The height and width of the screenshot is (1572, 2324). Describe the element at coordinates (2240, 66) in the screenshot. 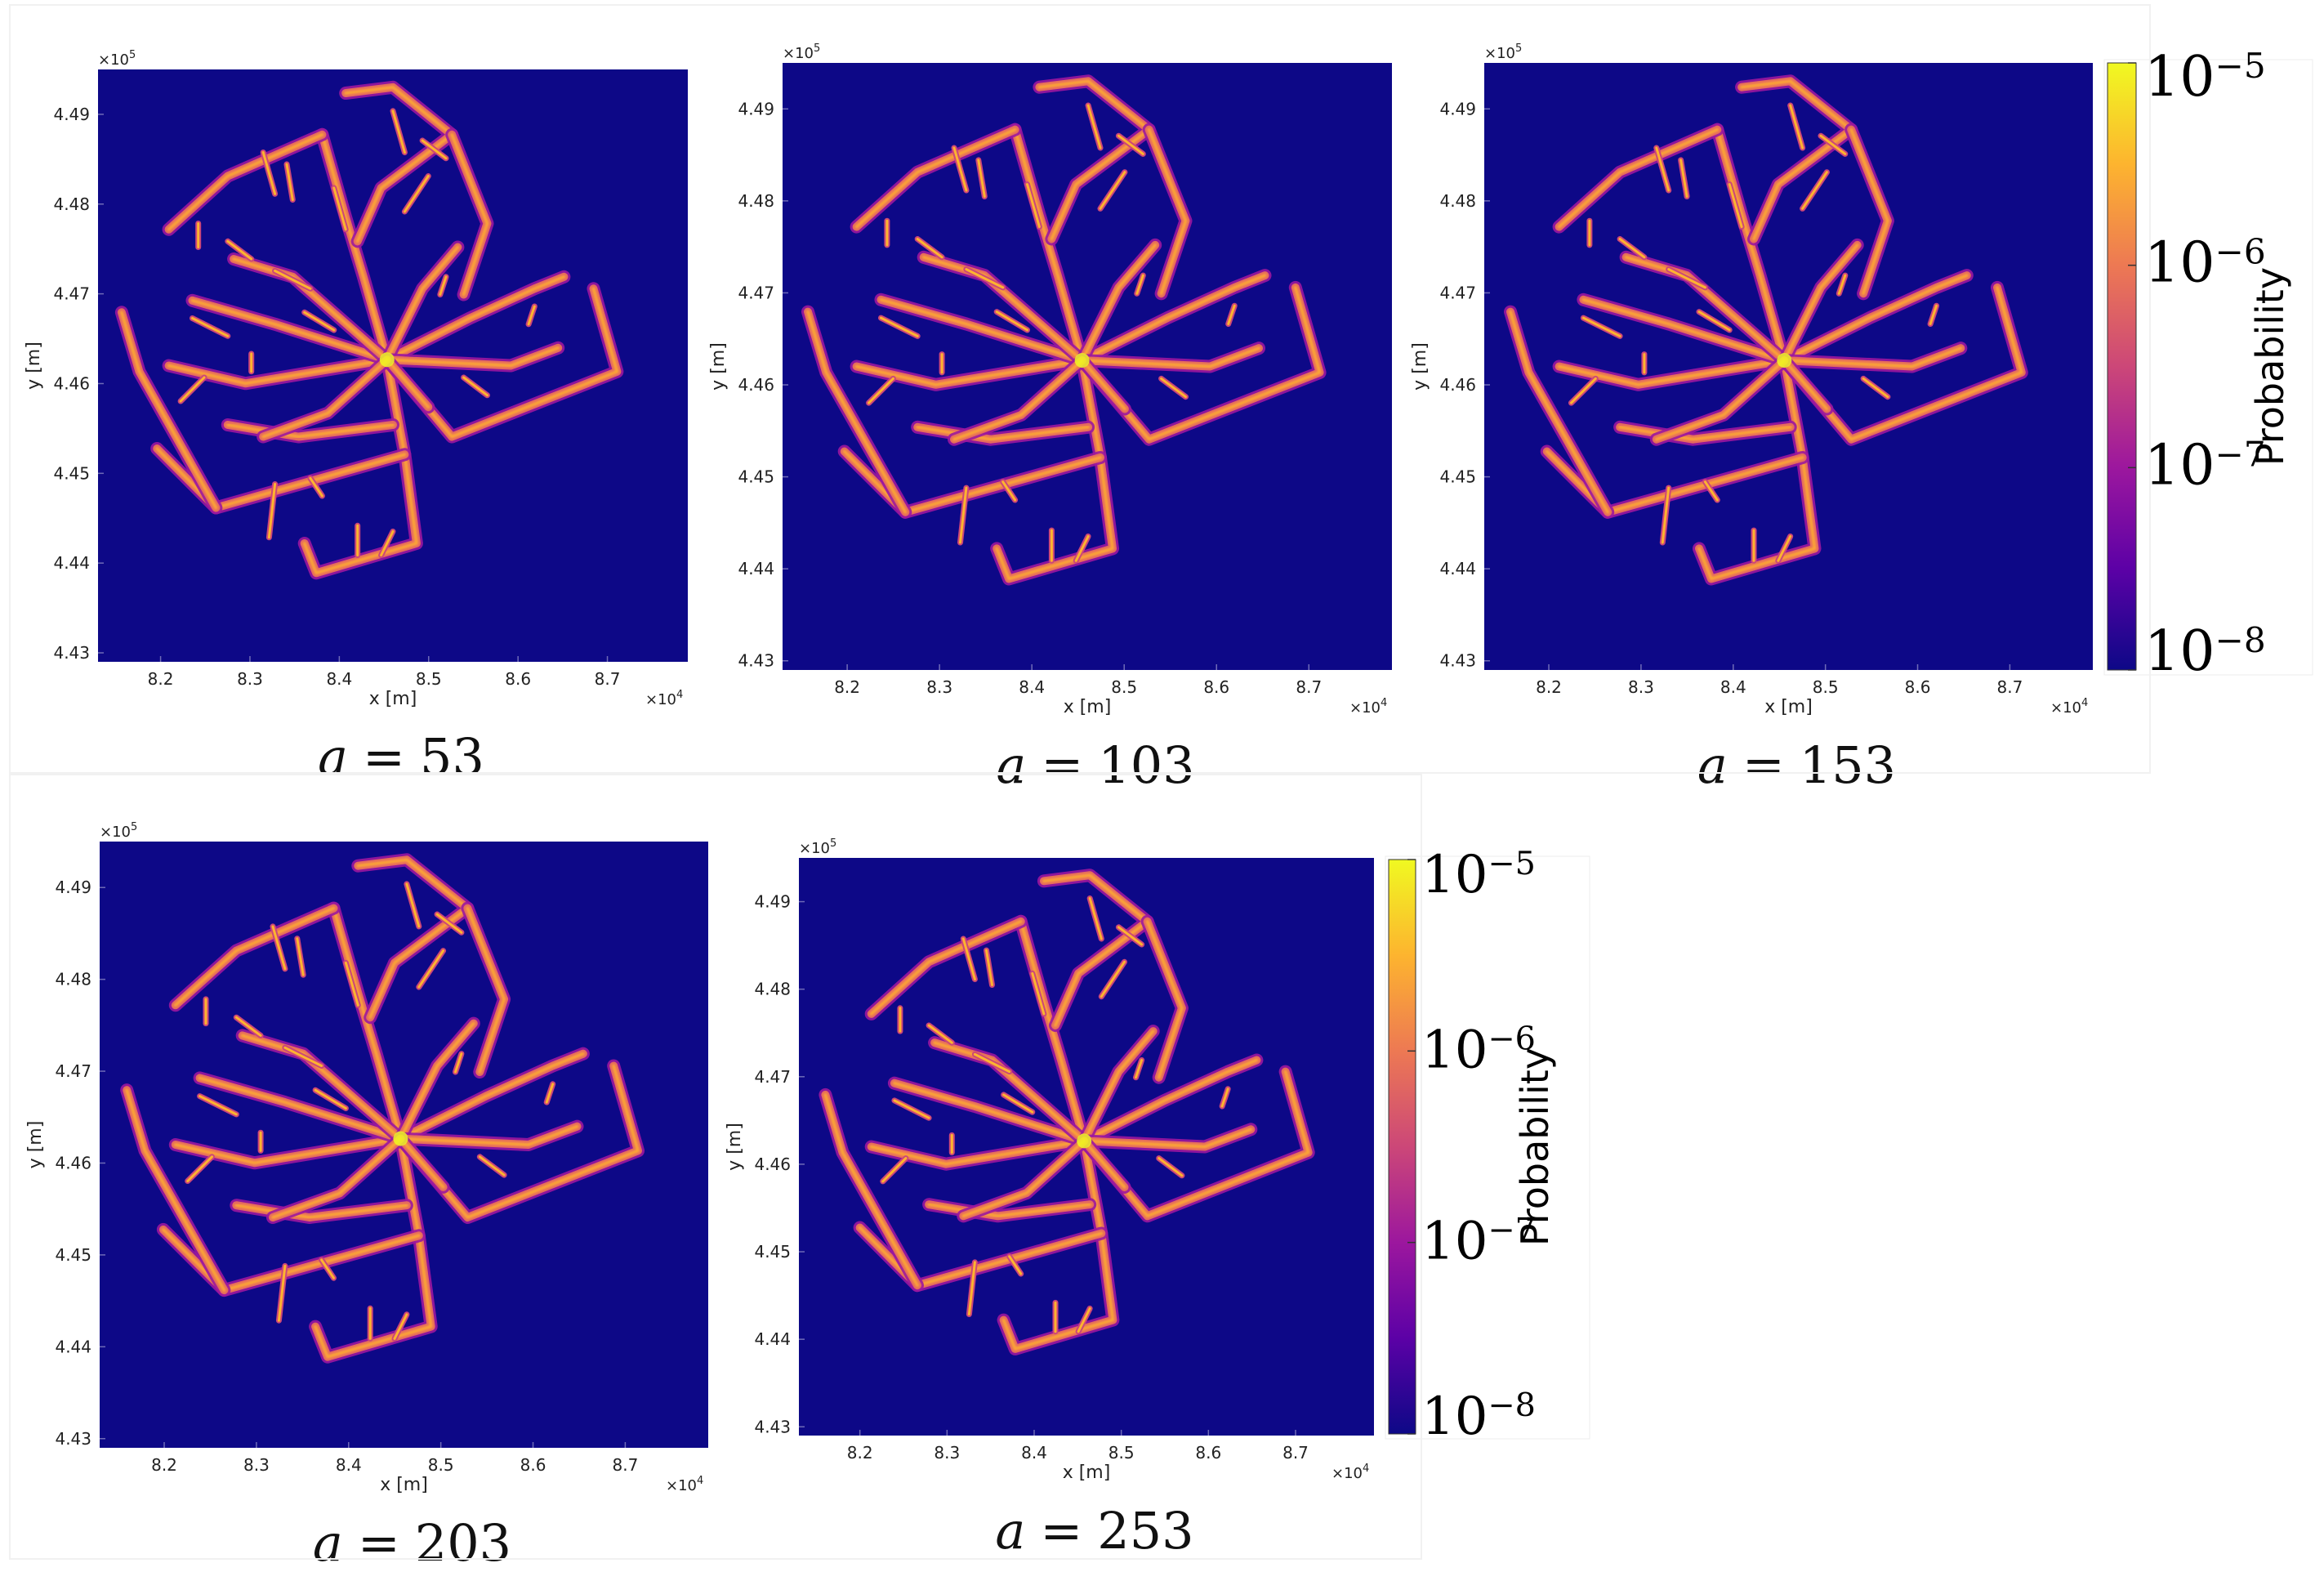

I see `colorbar-tick-exp: −5` at that location.